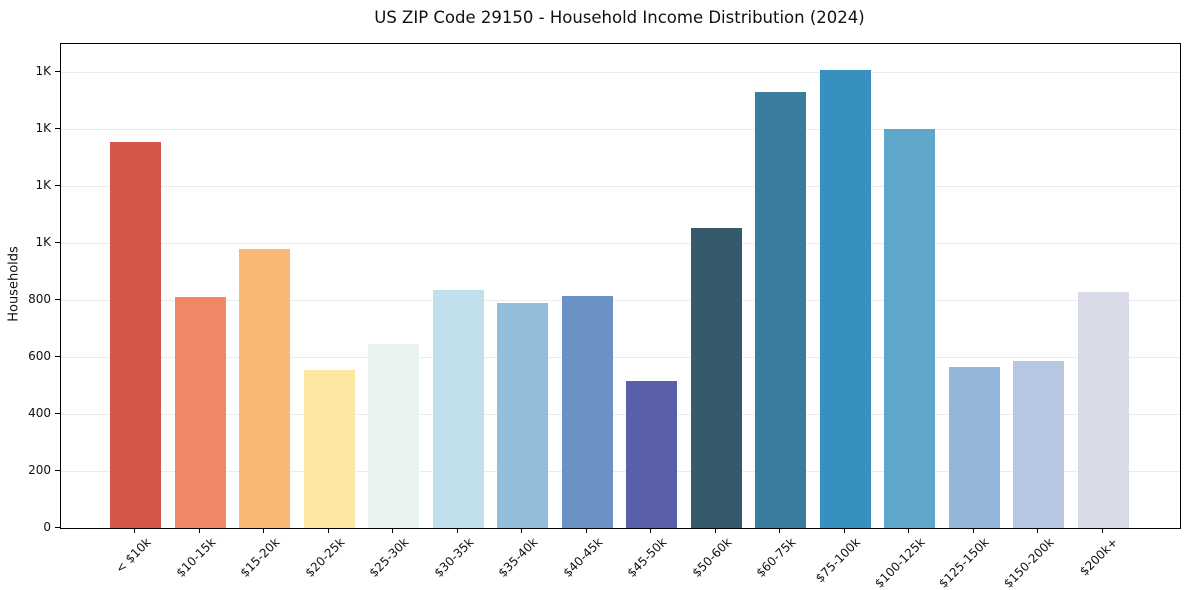  I want to click on bar--50-60k, so click(716, 377).